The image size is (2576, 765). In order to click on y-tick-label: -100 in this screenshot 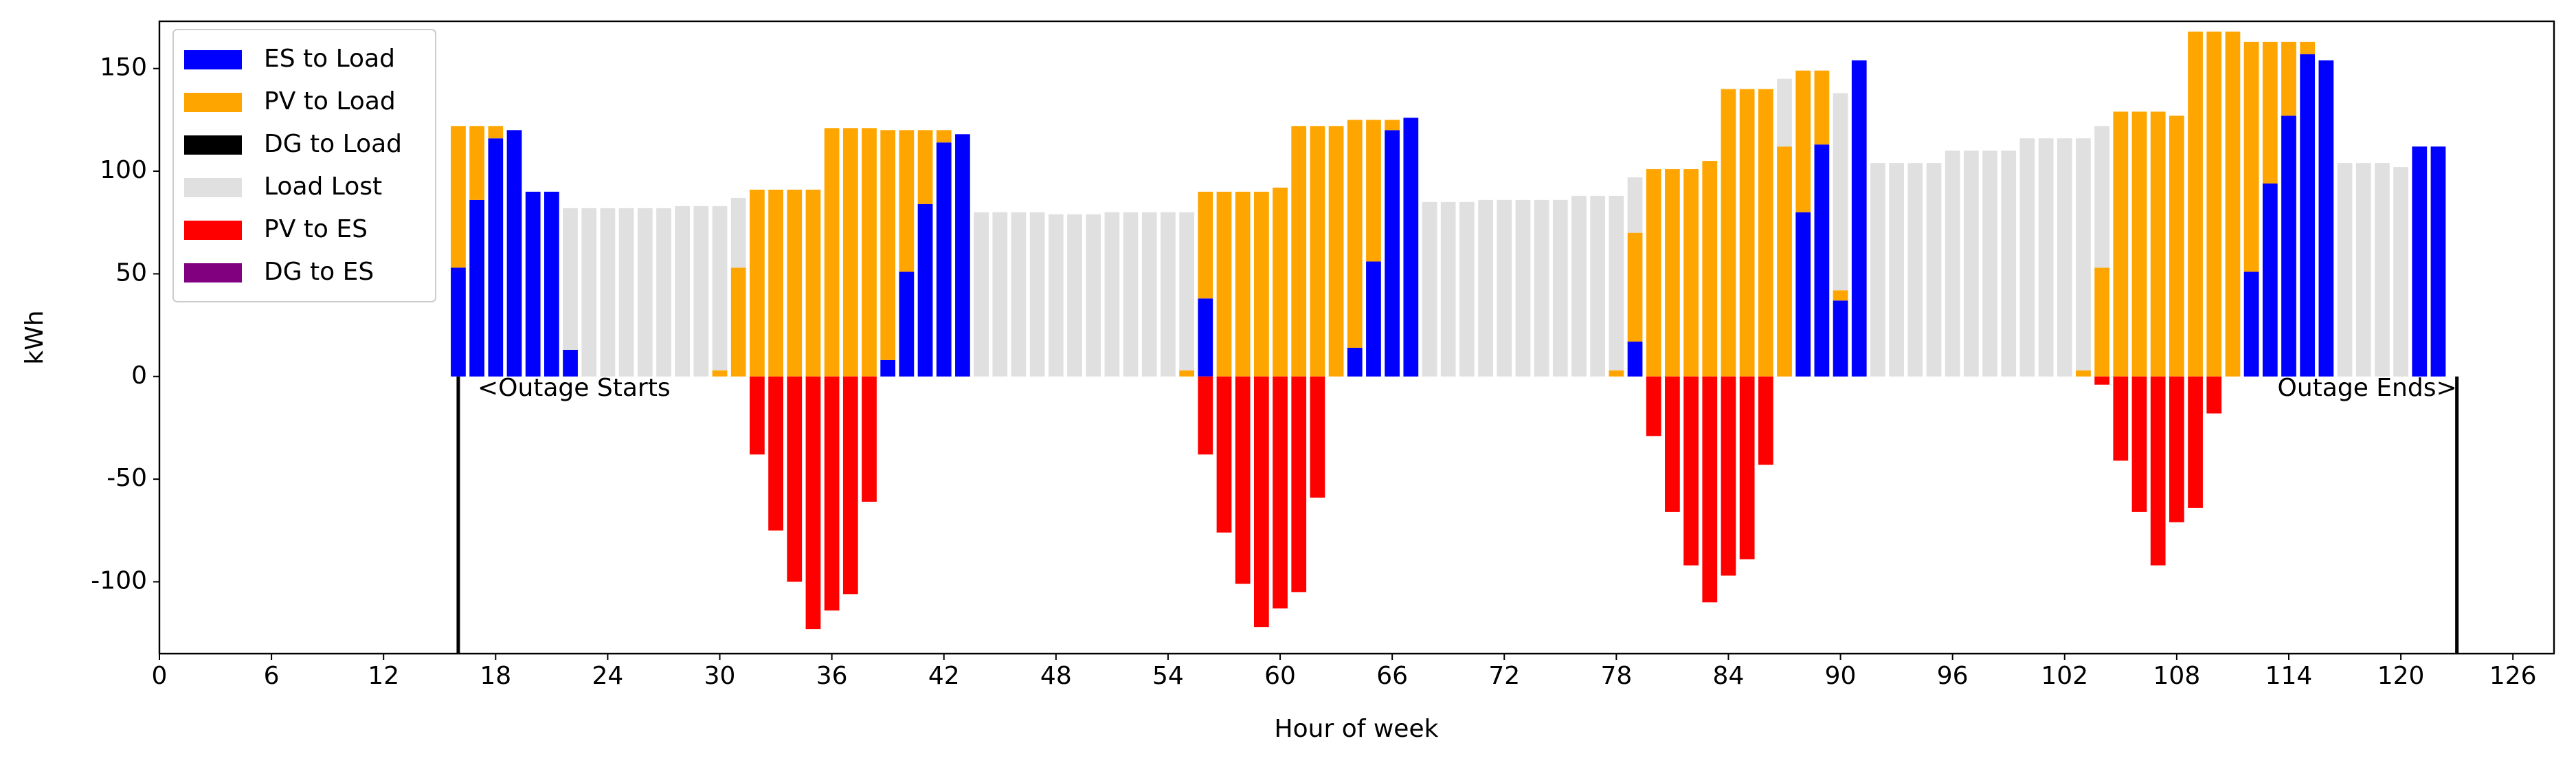, I will do `click(119, 580)`.